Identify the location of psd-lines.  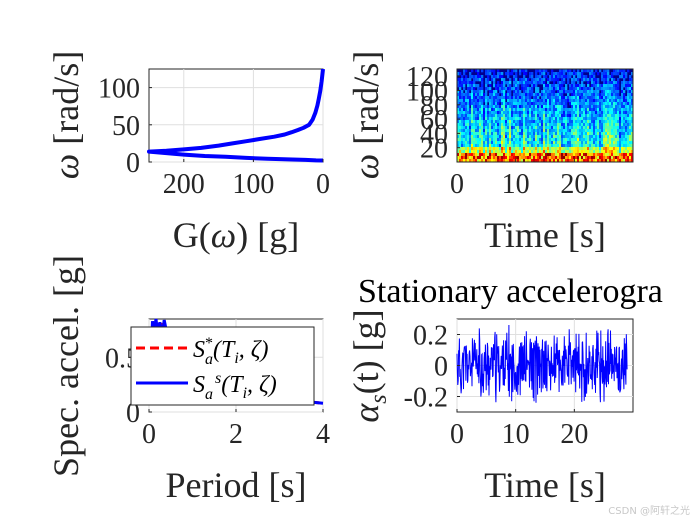
(236, 115).